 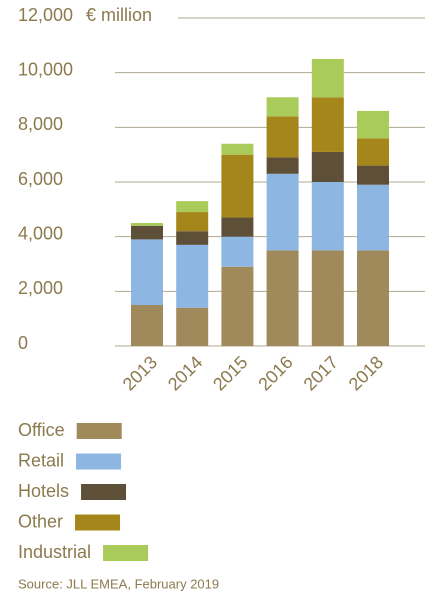 What do you see at coordinates (45, 69) in the screenshot?
I see `y-tick-label: 10,000` at bounding box center [45, 69].